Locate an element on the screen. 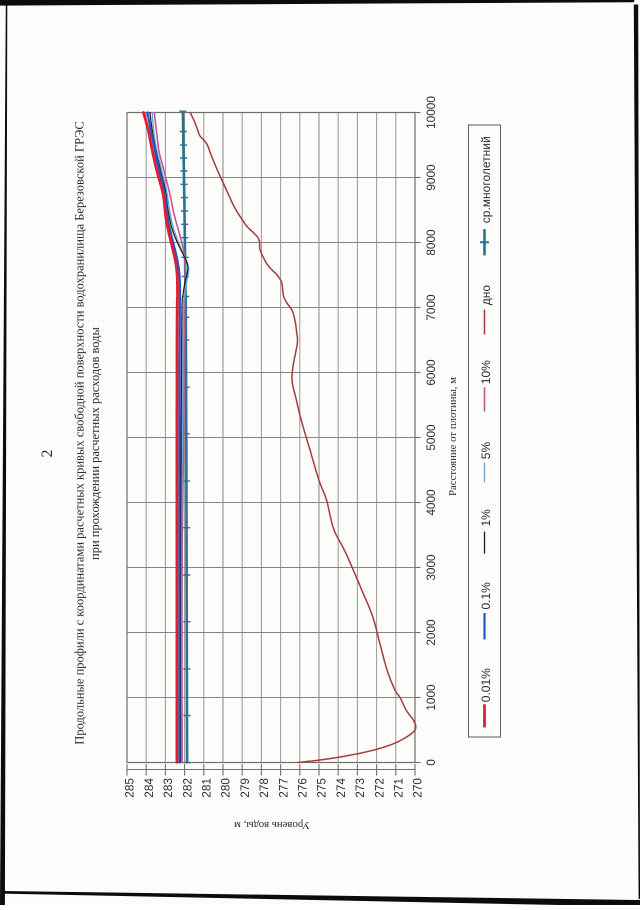 This screenshot has height=910, width=640. svg-text: 275 is located at coordinates (322, 788).